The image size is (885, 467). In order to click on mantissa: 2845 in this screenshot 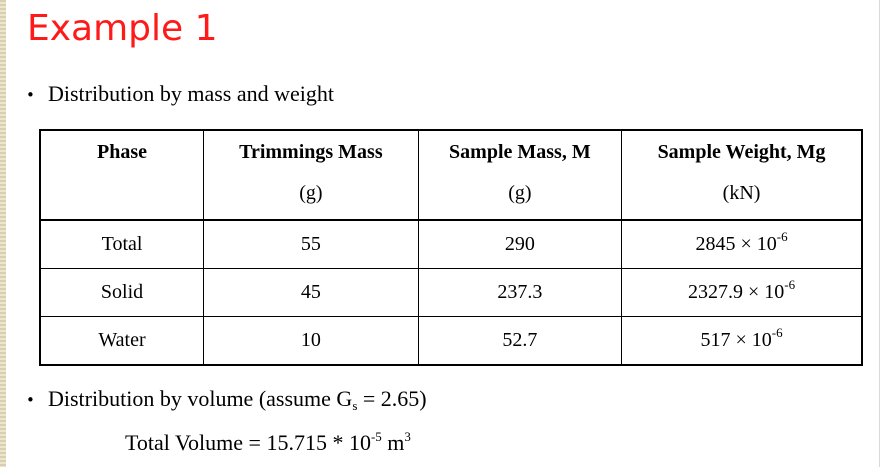, I will do `click(715, 244)`.